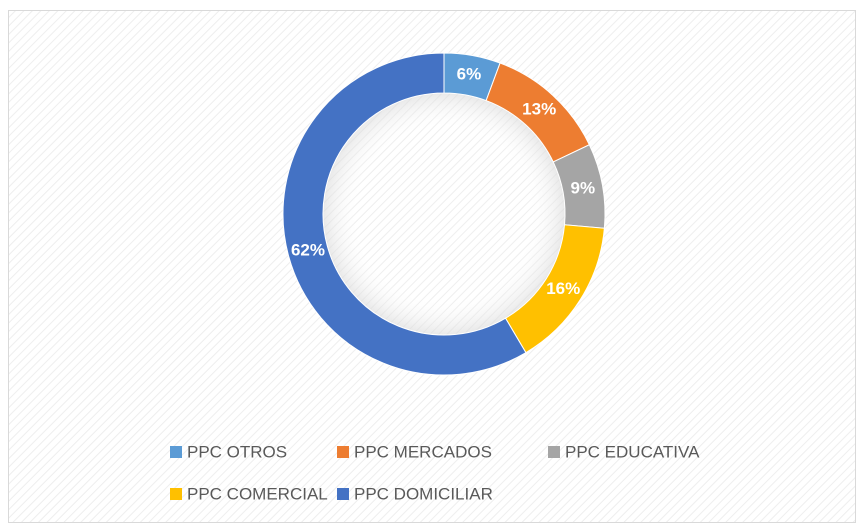  I want to click on data-label: 62%, so click(308, 250).